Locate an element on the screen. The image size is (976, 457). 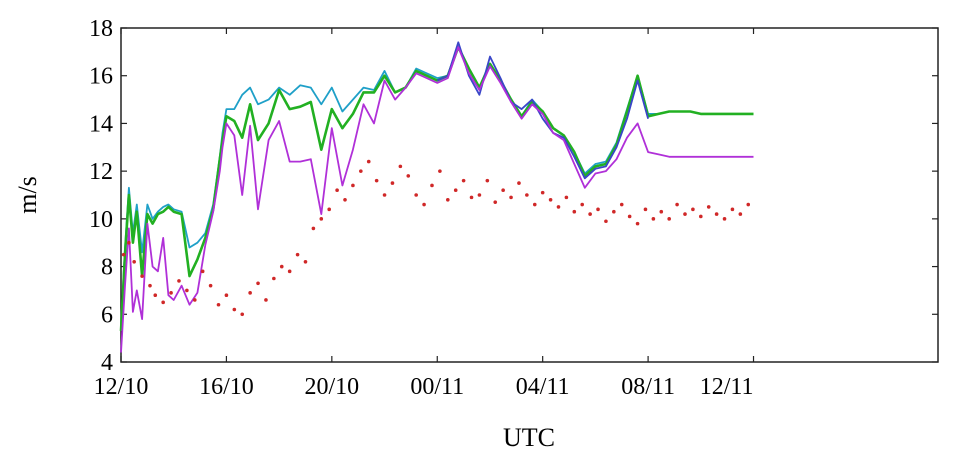
y-tick-label: 18 is located at coordinates (101, 29).